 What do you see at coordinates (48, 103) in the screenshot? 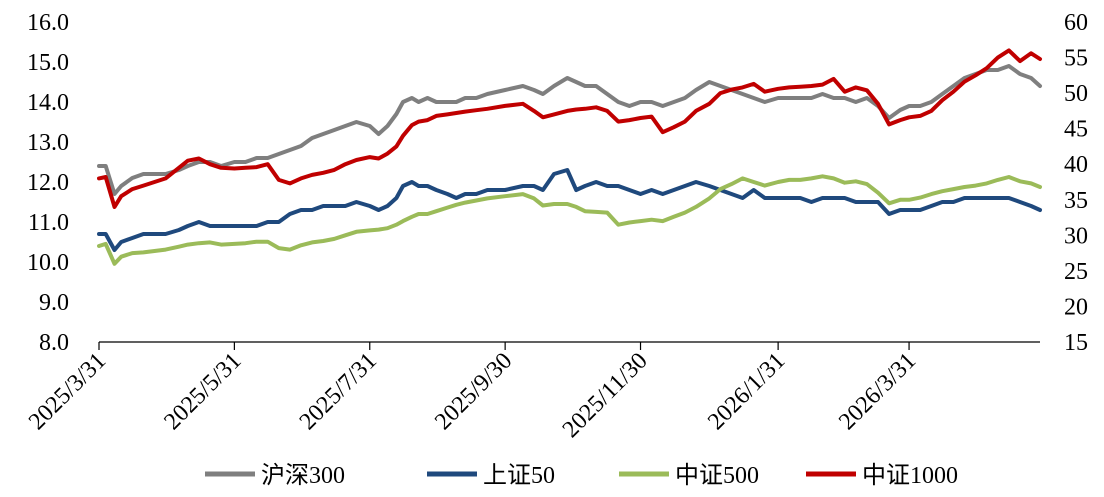
I see `y-left-tick-label: 14.0` at bounding box center [48, 103].